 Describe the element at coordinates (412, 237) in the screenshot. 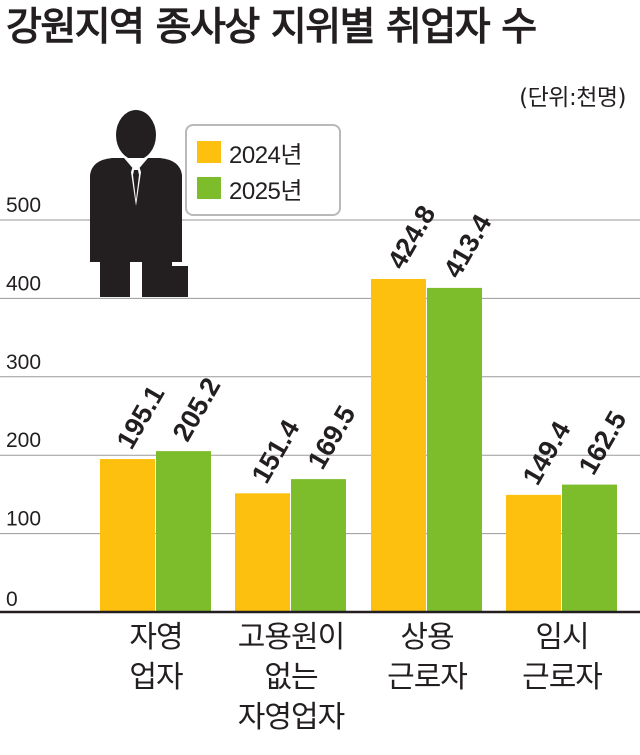

I see `data-label: 424.8` at that location.